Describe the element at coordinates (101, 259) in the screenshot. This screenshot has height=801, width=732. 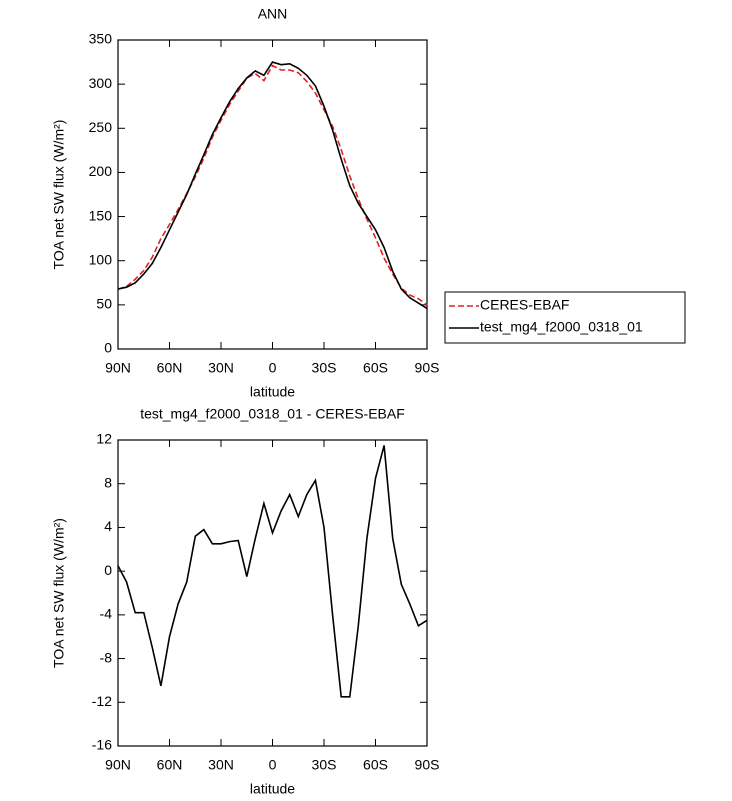
I see `y-tick-label: 100` at that location.